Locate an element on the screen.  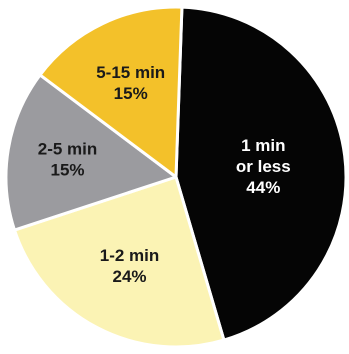
slice-value-0: 44% is located at coordinates (263, 187).